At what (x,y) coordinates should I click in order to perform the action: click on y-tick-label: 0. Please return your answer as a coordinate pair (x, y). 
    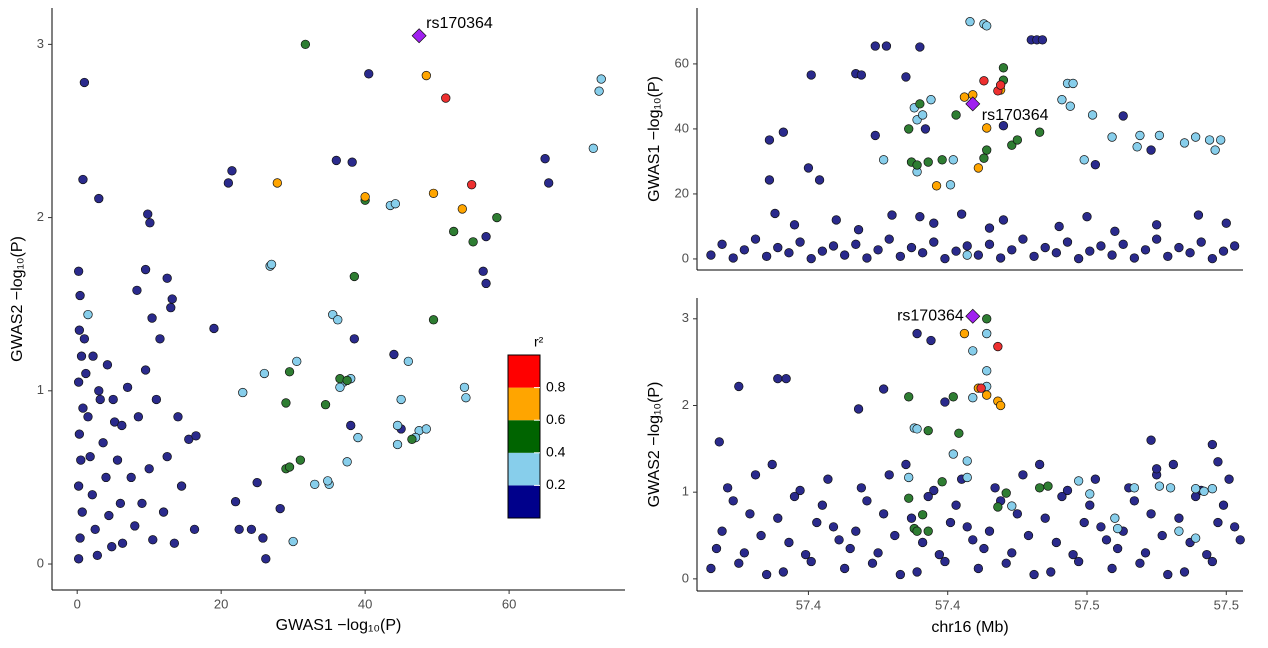
    Looking at the image, I should click on (40, 562).